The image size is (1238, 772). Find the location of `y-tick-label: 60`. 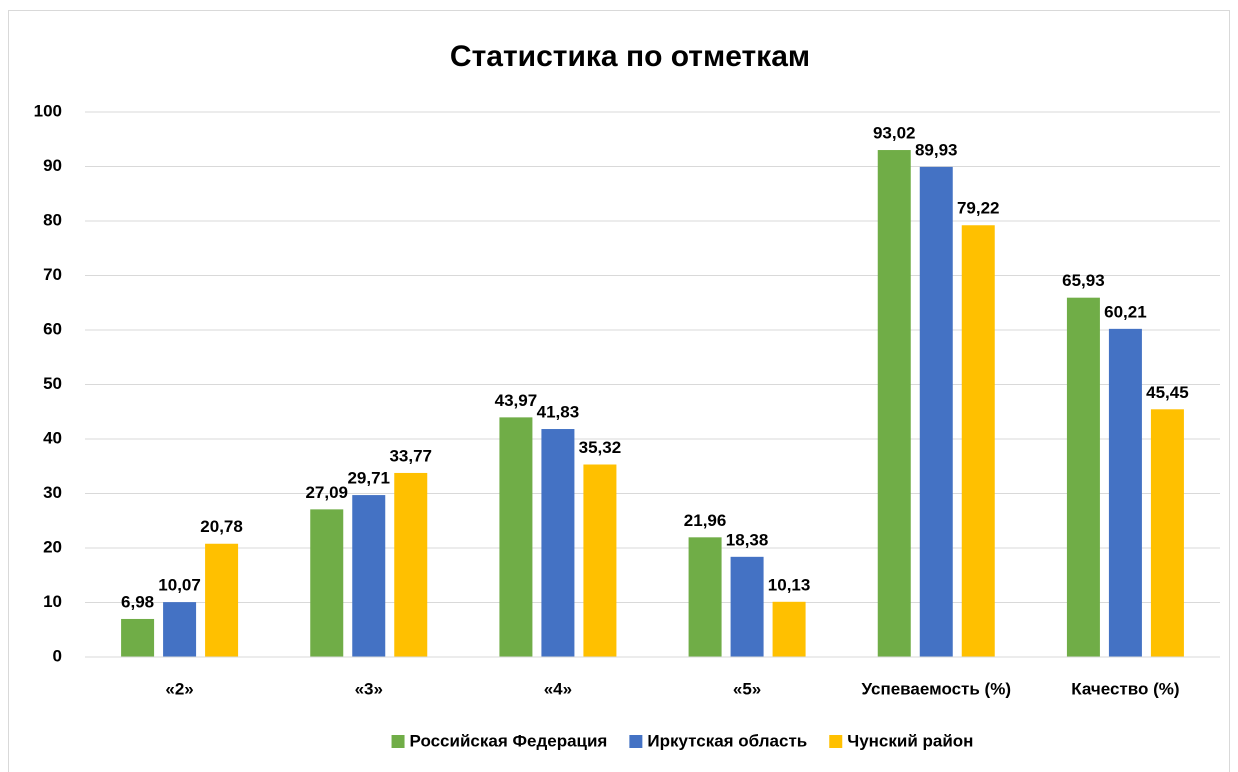

y-tick-label: 60 is located at coordinates (52, 328).